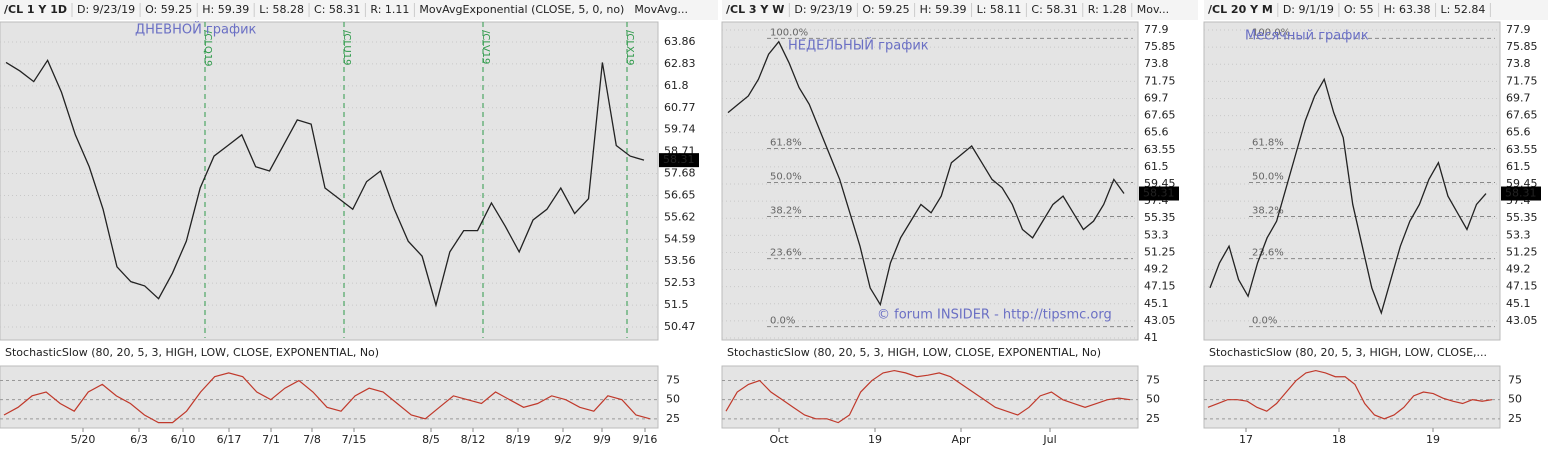  I want to click on study-label: MovAvgExponential (CLOSE, 5, 0, no), so click(521, 9).